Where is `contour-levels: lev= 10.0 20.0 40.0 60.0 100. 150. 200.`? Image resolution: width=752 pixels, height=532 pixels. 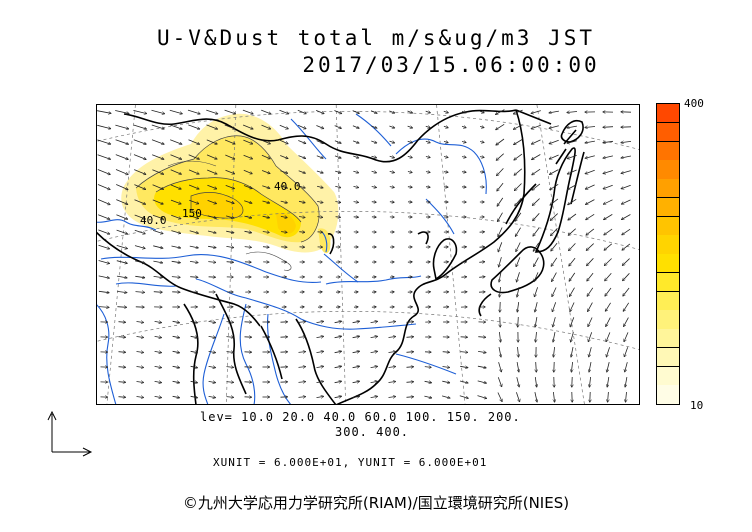
contour-levels: lev= 10.0 20.0 40.0 60.0 100. 150. 200. is located at coordinates (360, 417).